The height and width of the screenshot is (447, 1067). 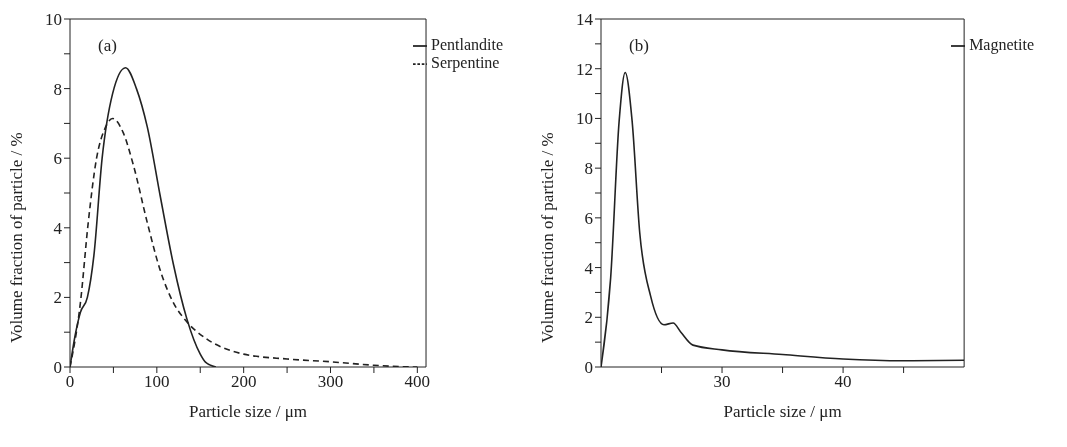 What do you see at coordinates (639, 46) in the screenshot?
I see `annotation: (b)` at bounding box center [639, 46].